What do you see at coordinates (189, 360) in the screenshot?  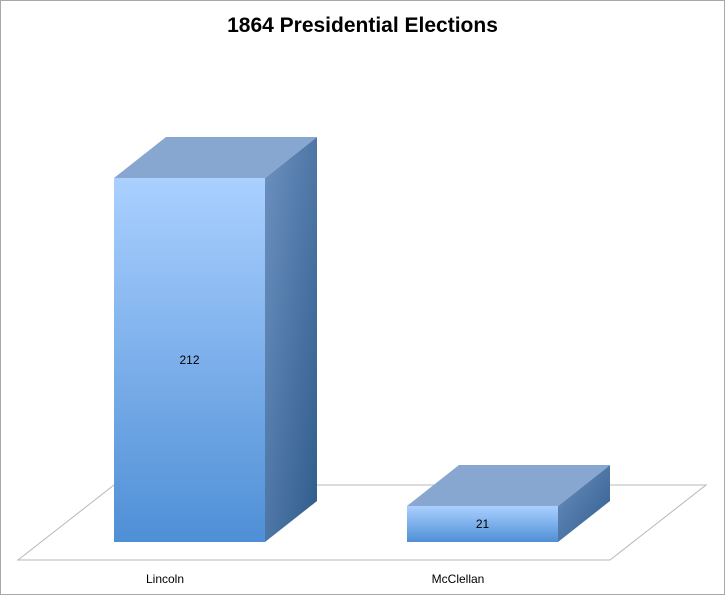 I see `data-label-lincoln: 212` at bounding box center [189, 360].